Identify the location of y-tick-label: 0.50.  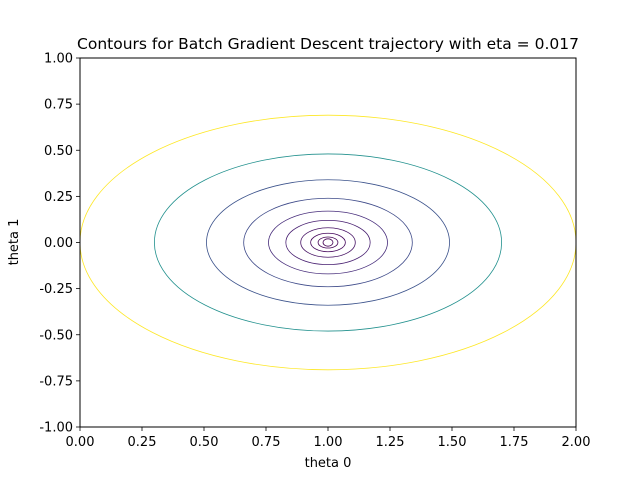
(58, 151).